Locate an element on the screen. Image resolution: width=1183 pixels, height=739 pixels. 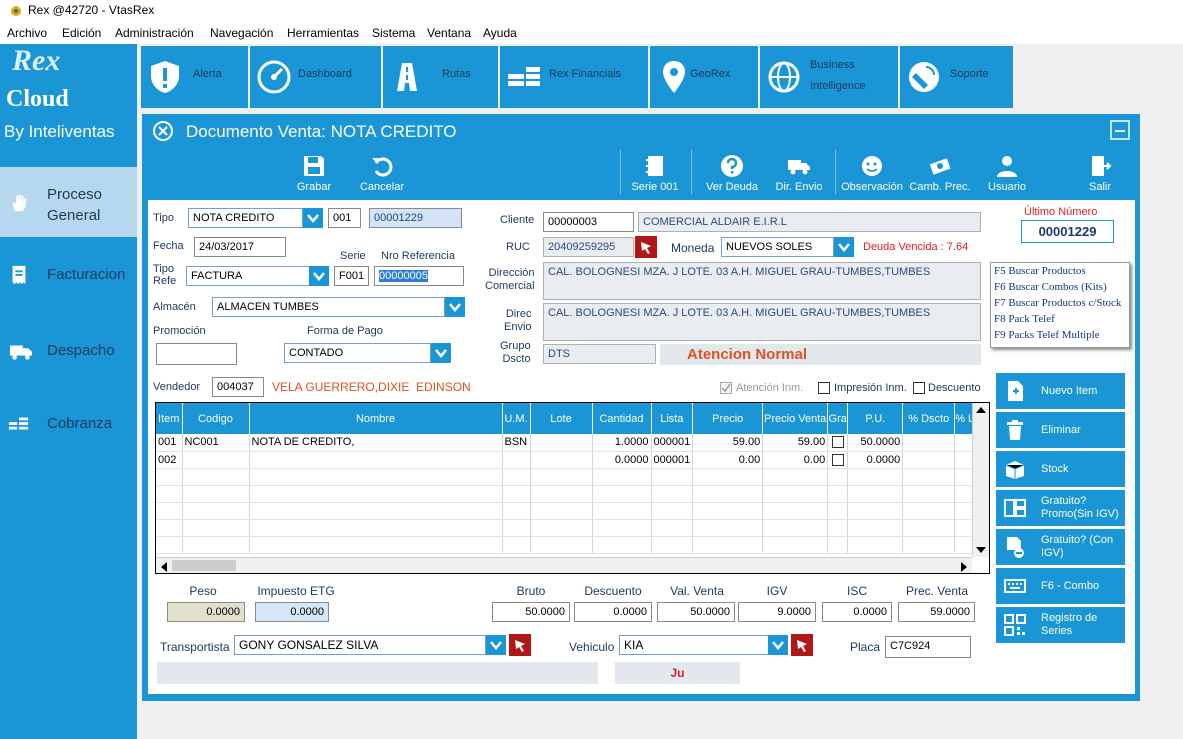
nav-rex-financials: Rex Financials is located at coordinates (574, 77).